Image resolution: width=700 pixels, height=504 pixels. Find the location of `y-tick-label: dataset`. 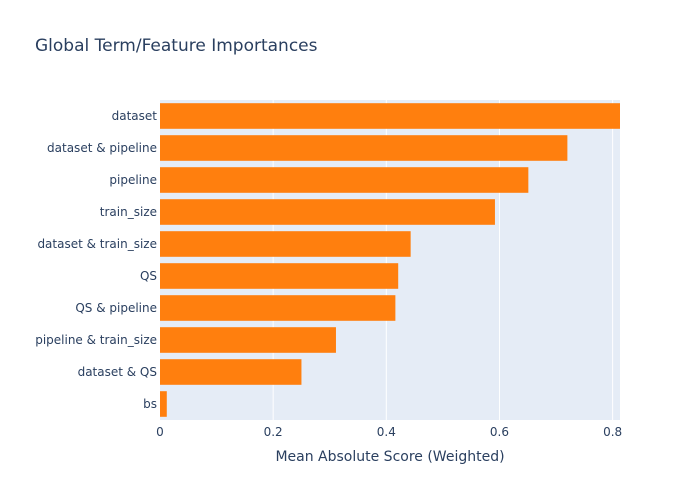

y-tick-label: dataset is located at coordinates (135, 116).